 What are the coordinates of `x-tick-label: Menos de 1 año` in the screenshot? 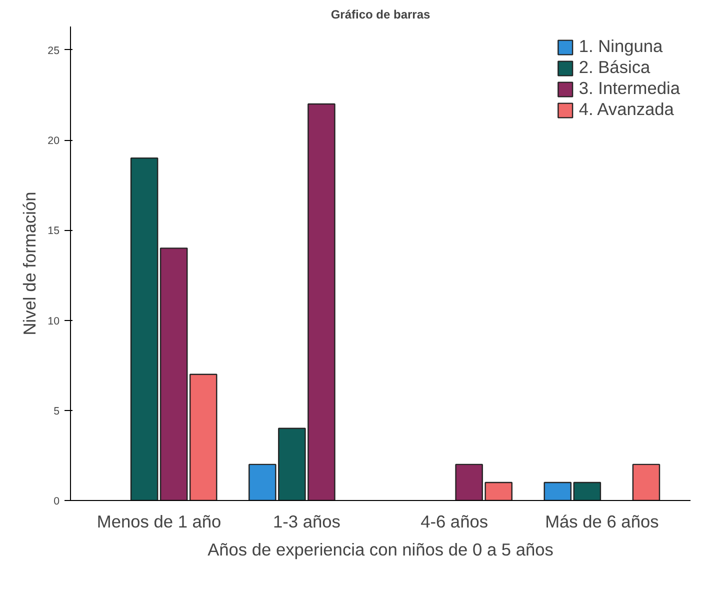 It's located at (159, 522).